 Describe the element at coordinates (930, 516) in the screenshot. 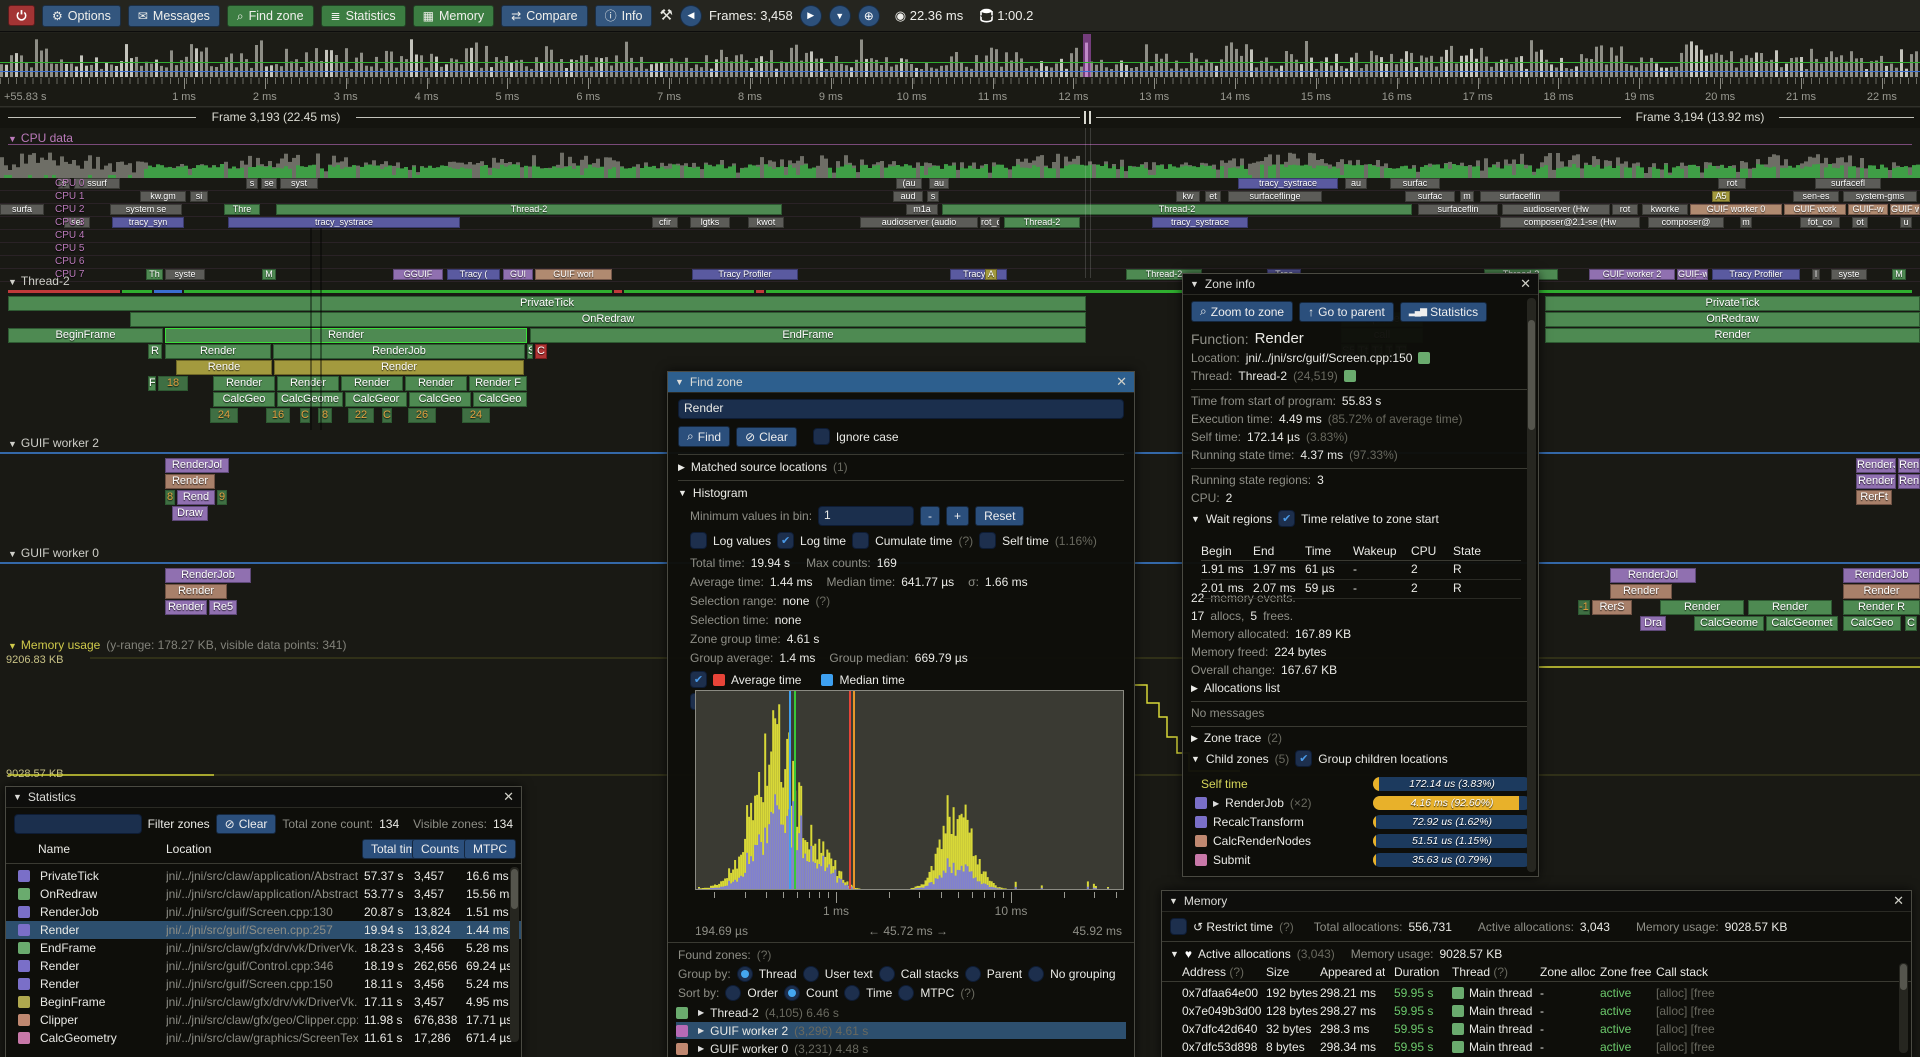

I see `bin-minus-button: -` at that location.